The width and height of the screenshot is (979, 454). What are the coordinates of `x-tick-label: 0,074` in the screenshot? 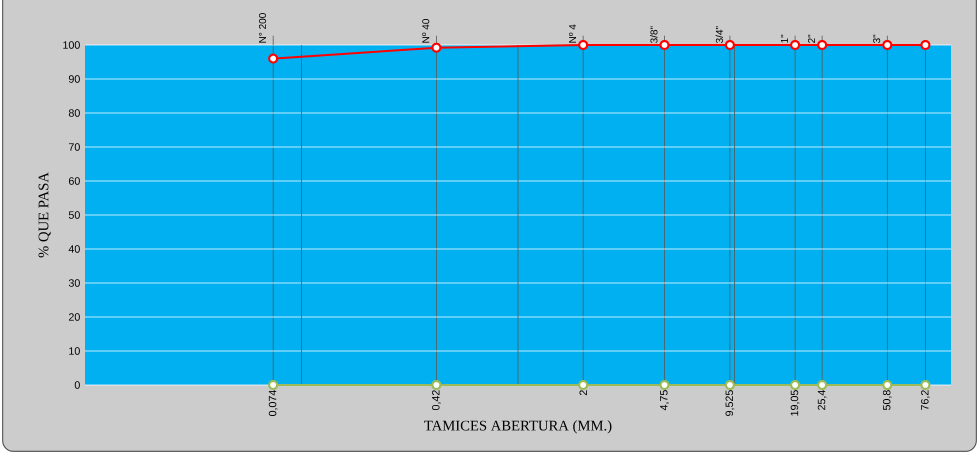 It's located at (273, 403).